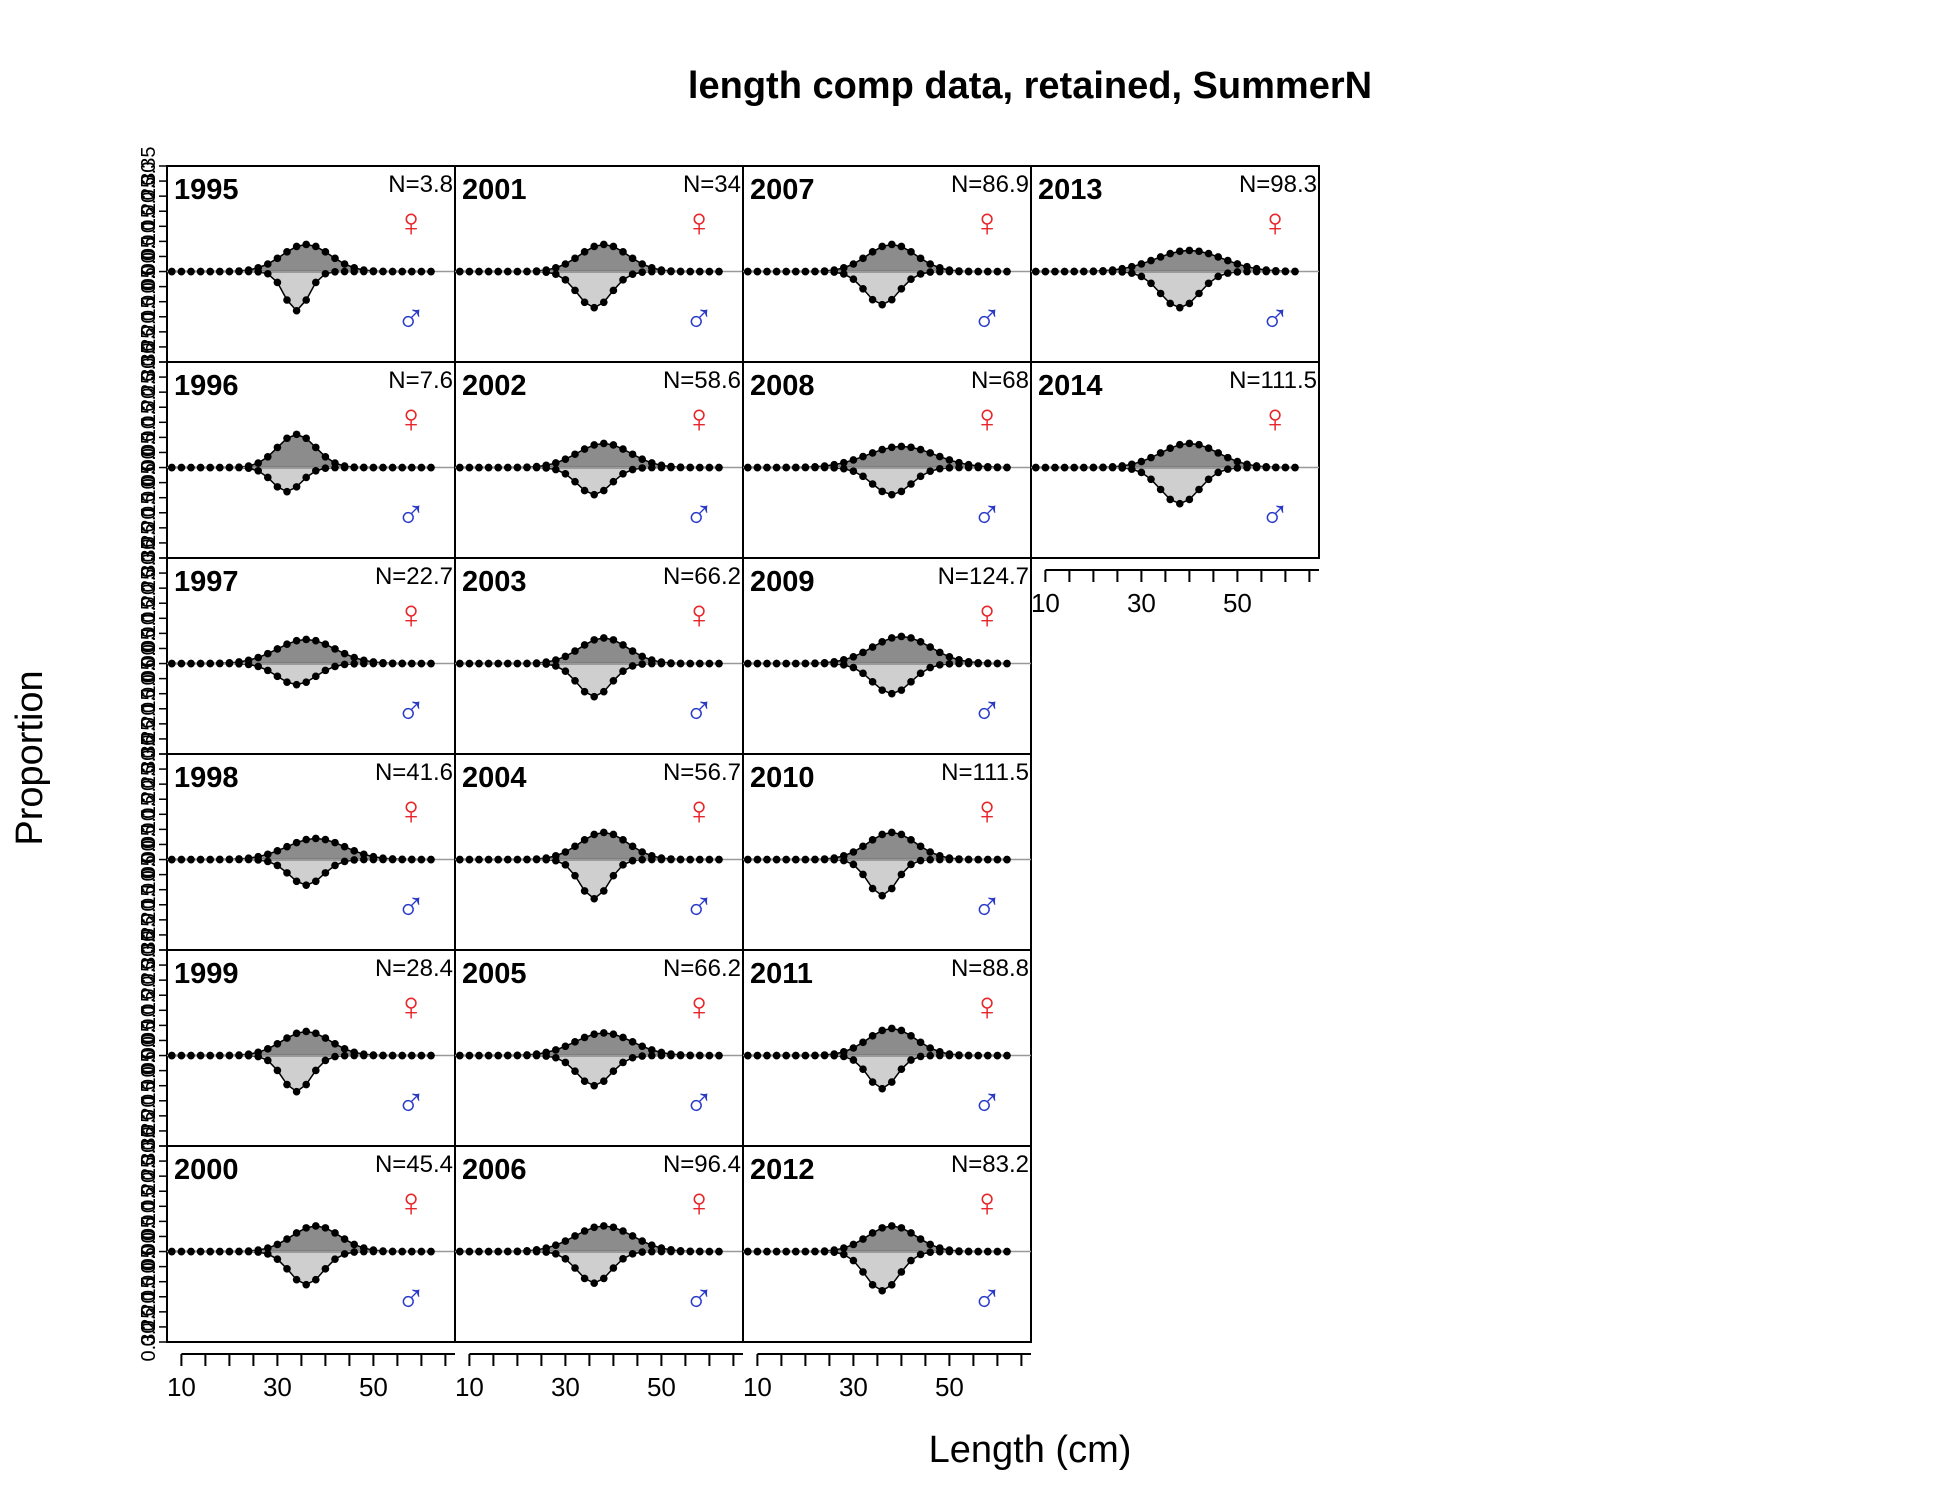 The height and width of the screenshot is (1500, 1950). I want to click on y-tick-label: 0.05, so click(149, 256).